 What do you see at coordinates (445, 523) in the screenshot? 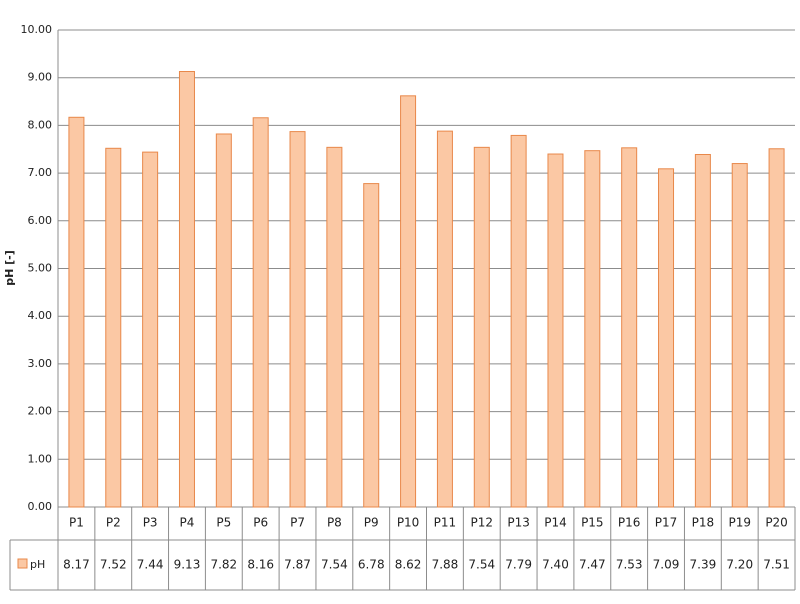
I see `x-tick-label: P11` at bounding box center [445, 523].